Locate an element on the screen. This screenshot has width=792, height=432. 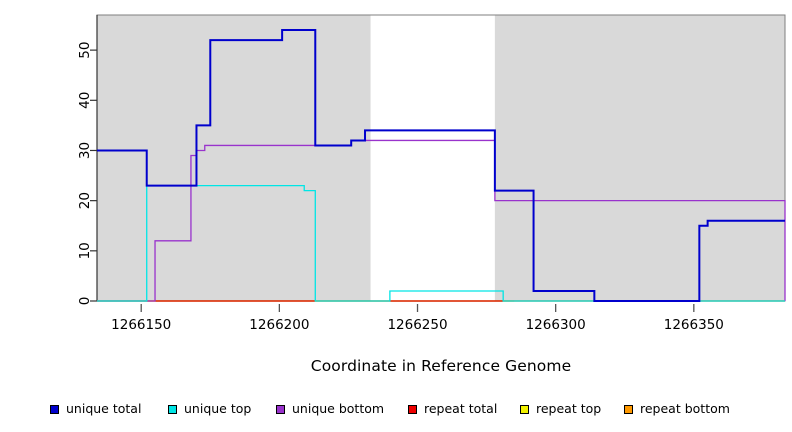
square-swatch-orange is located at coordinates (628, 409).